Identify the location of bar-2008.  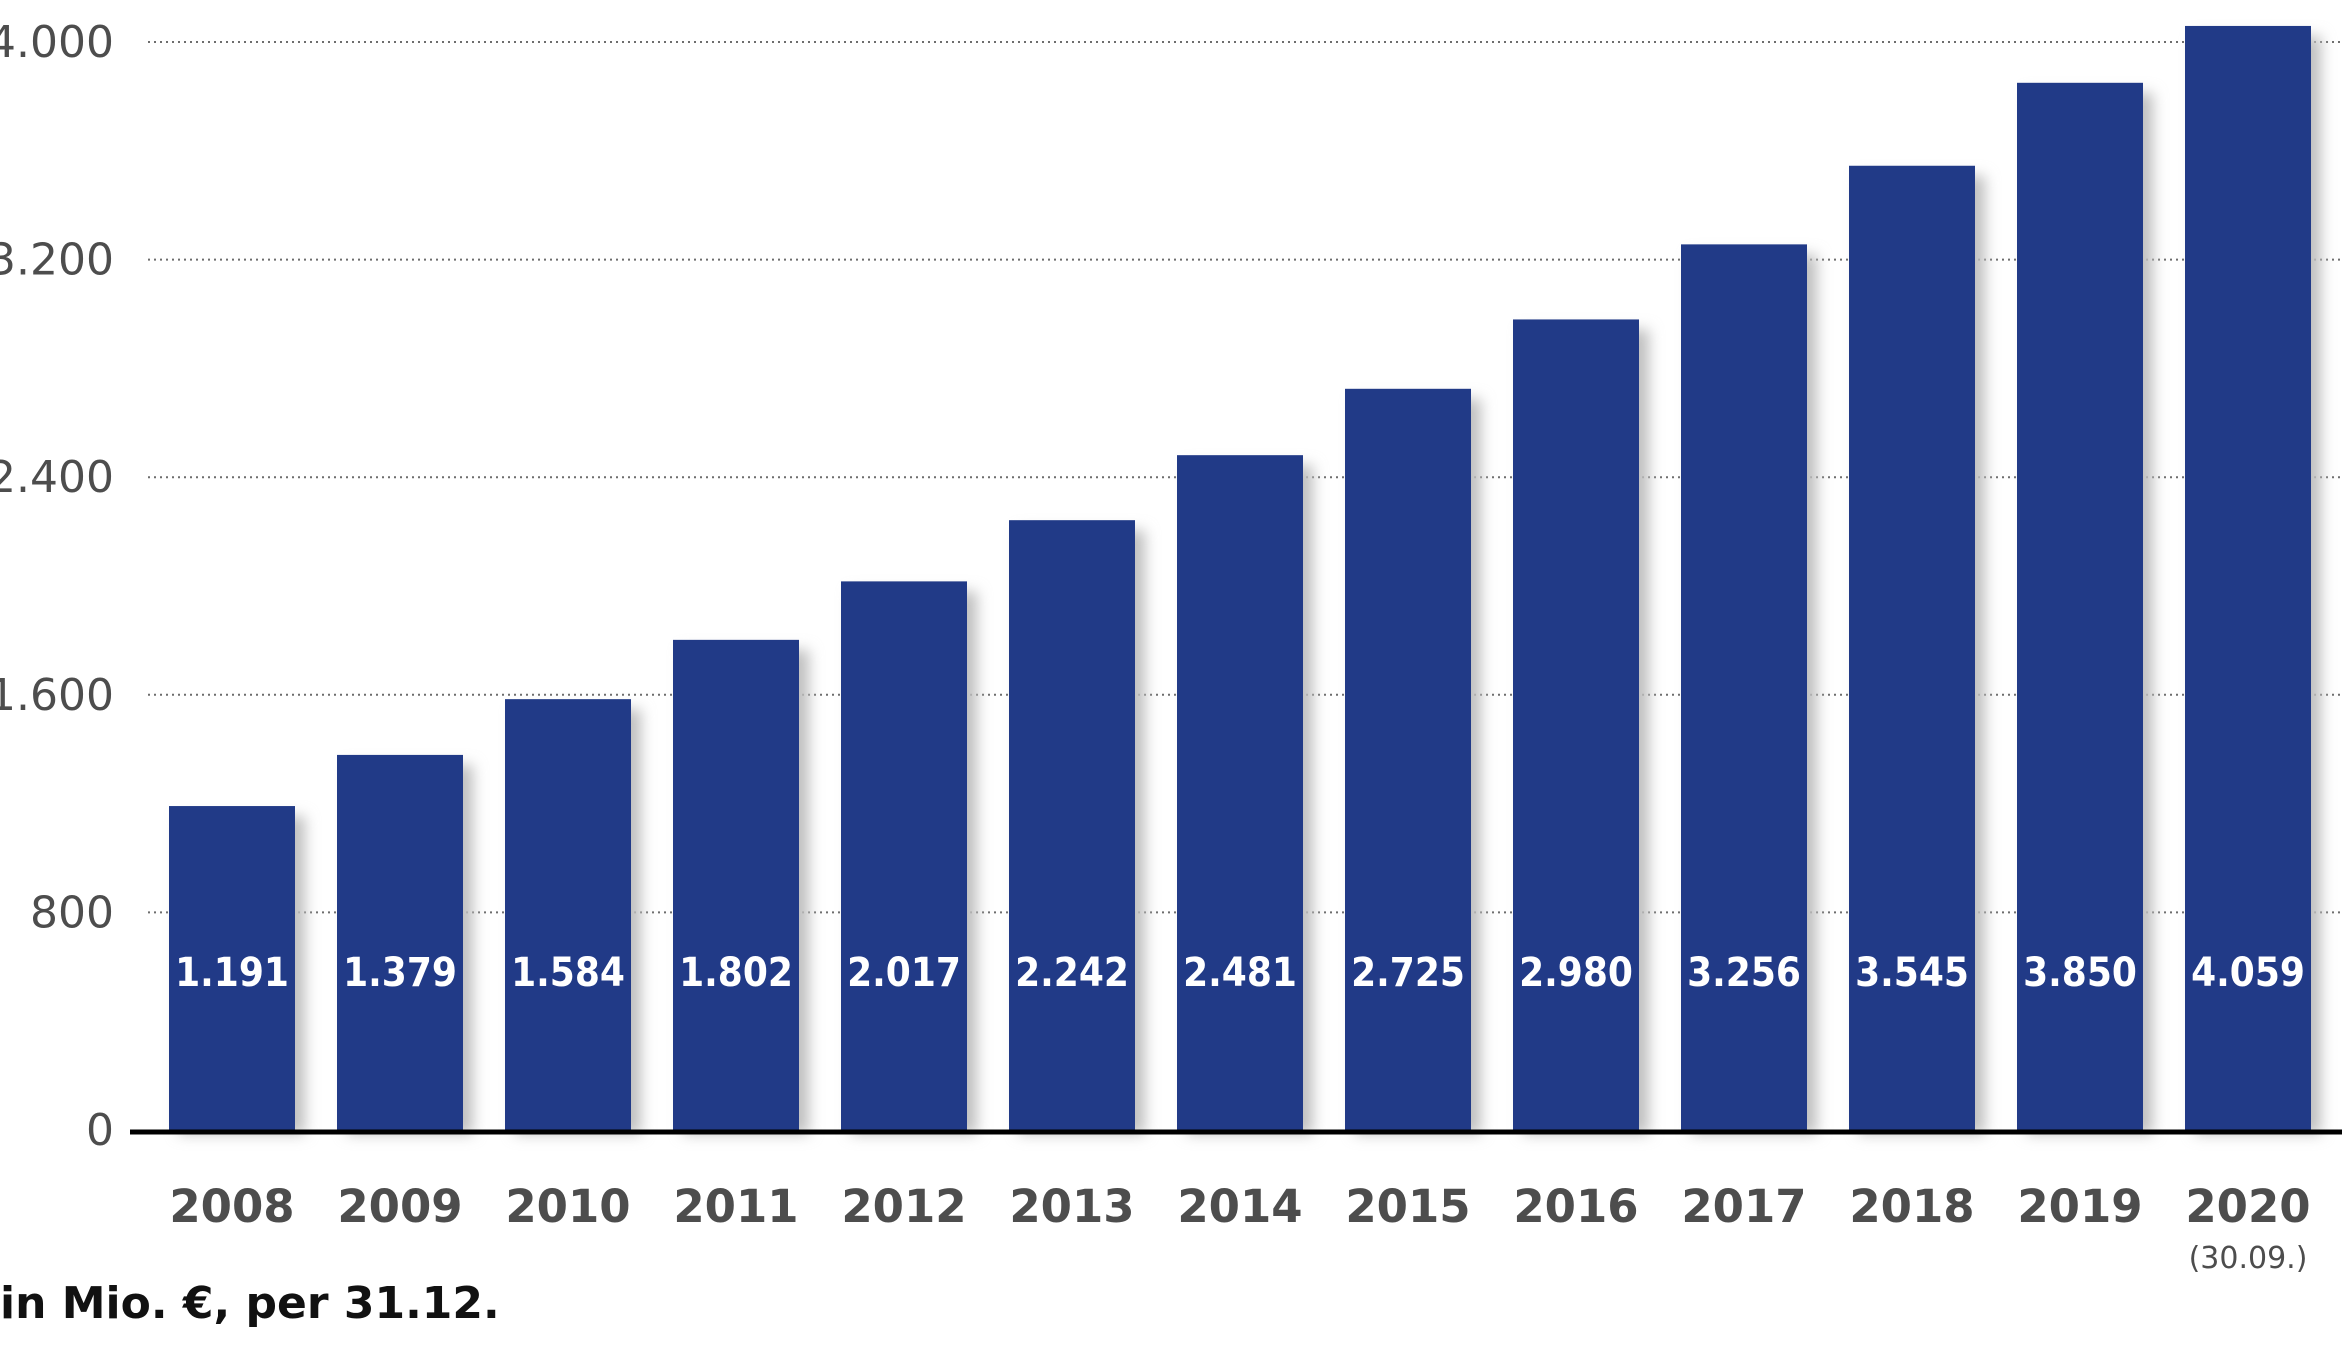
(232, 968).